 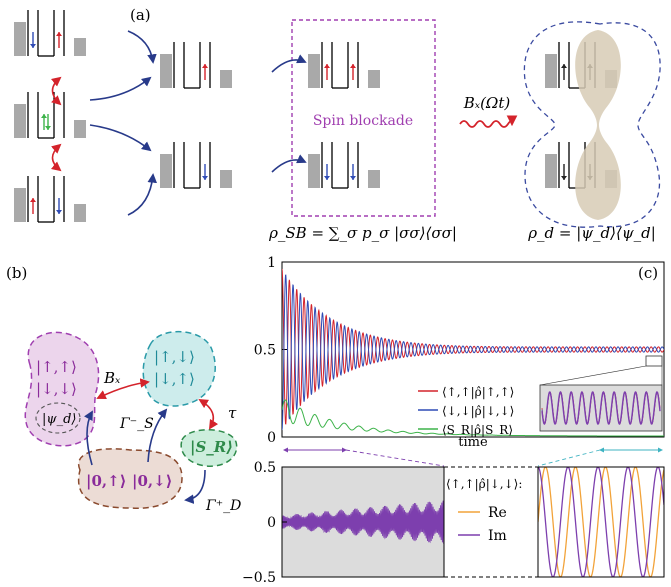 I want to click on blob-cyan-line1: |↑,↓⟩, so click(x=174, y=357).